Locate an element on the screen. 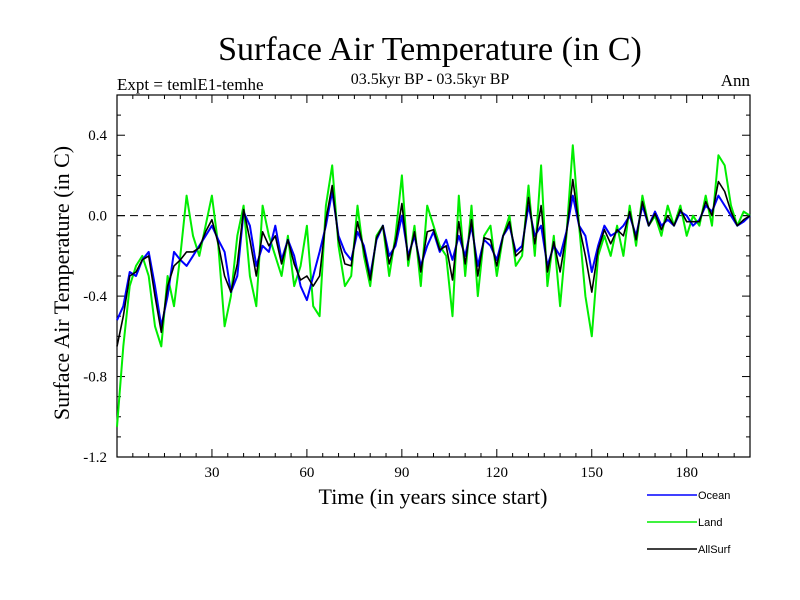 The height and width of the screenshot is (600, 800). y-tick-label: 0.0 is located at coordinates (97, 217).